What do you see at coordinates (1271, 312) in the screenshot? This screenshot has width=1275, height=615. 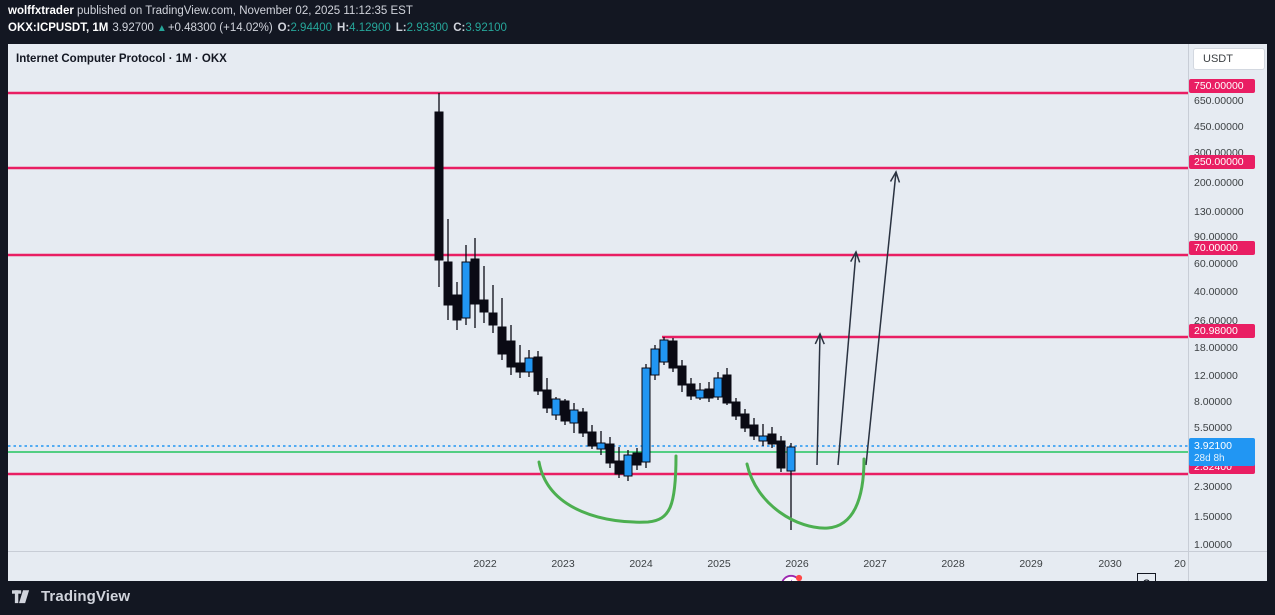 I see `pane-right-edge` at bounding box center [1271, 312].